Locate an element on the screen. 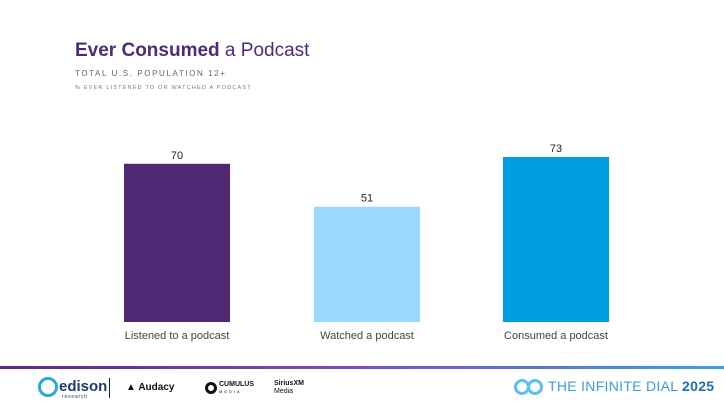  infinite-dial-logo-icon is located at coordinates (529, 387).